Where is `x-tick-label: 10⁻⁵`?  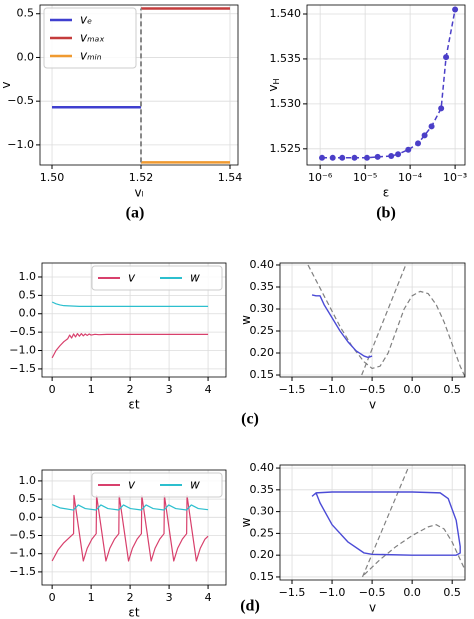 x-tick-label: 10⁻⁵ is located at coordinates (365, 177).